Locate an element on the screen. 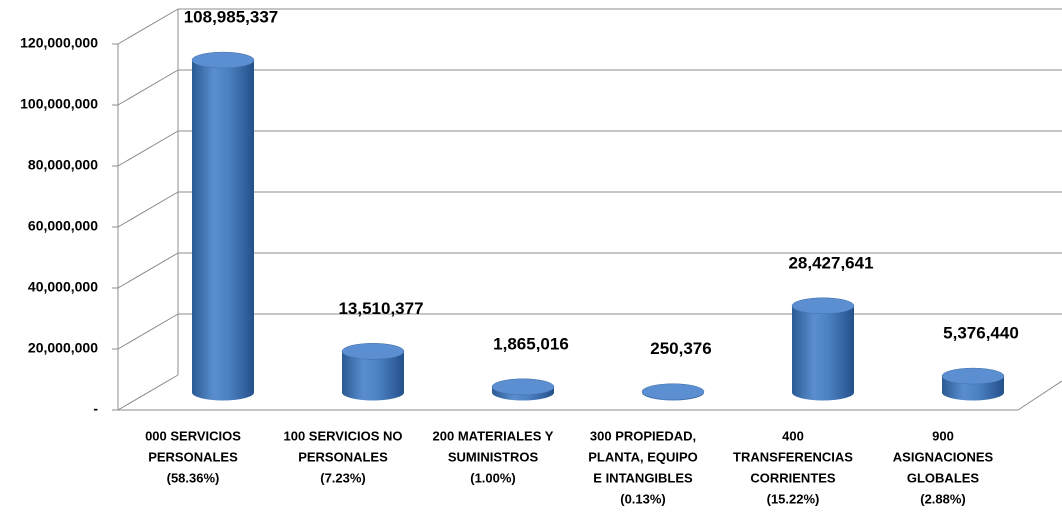 The height and width of the screenshot is (513, 1062). x-tick-label: 100 SERVICIOS NO is located at coordinates (343, 435).